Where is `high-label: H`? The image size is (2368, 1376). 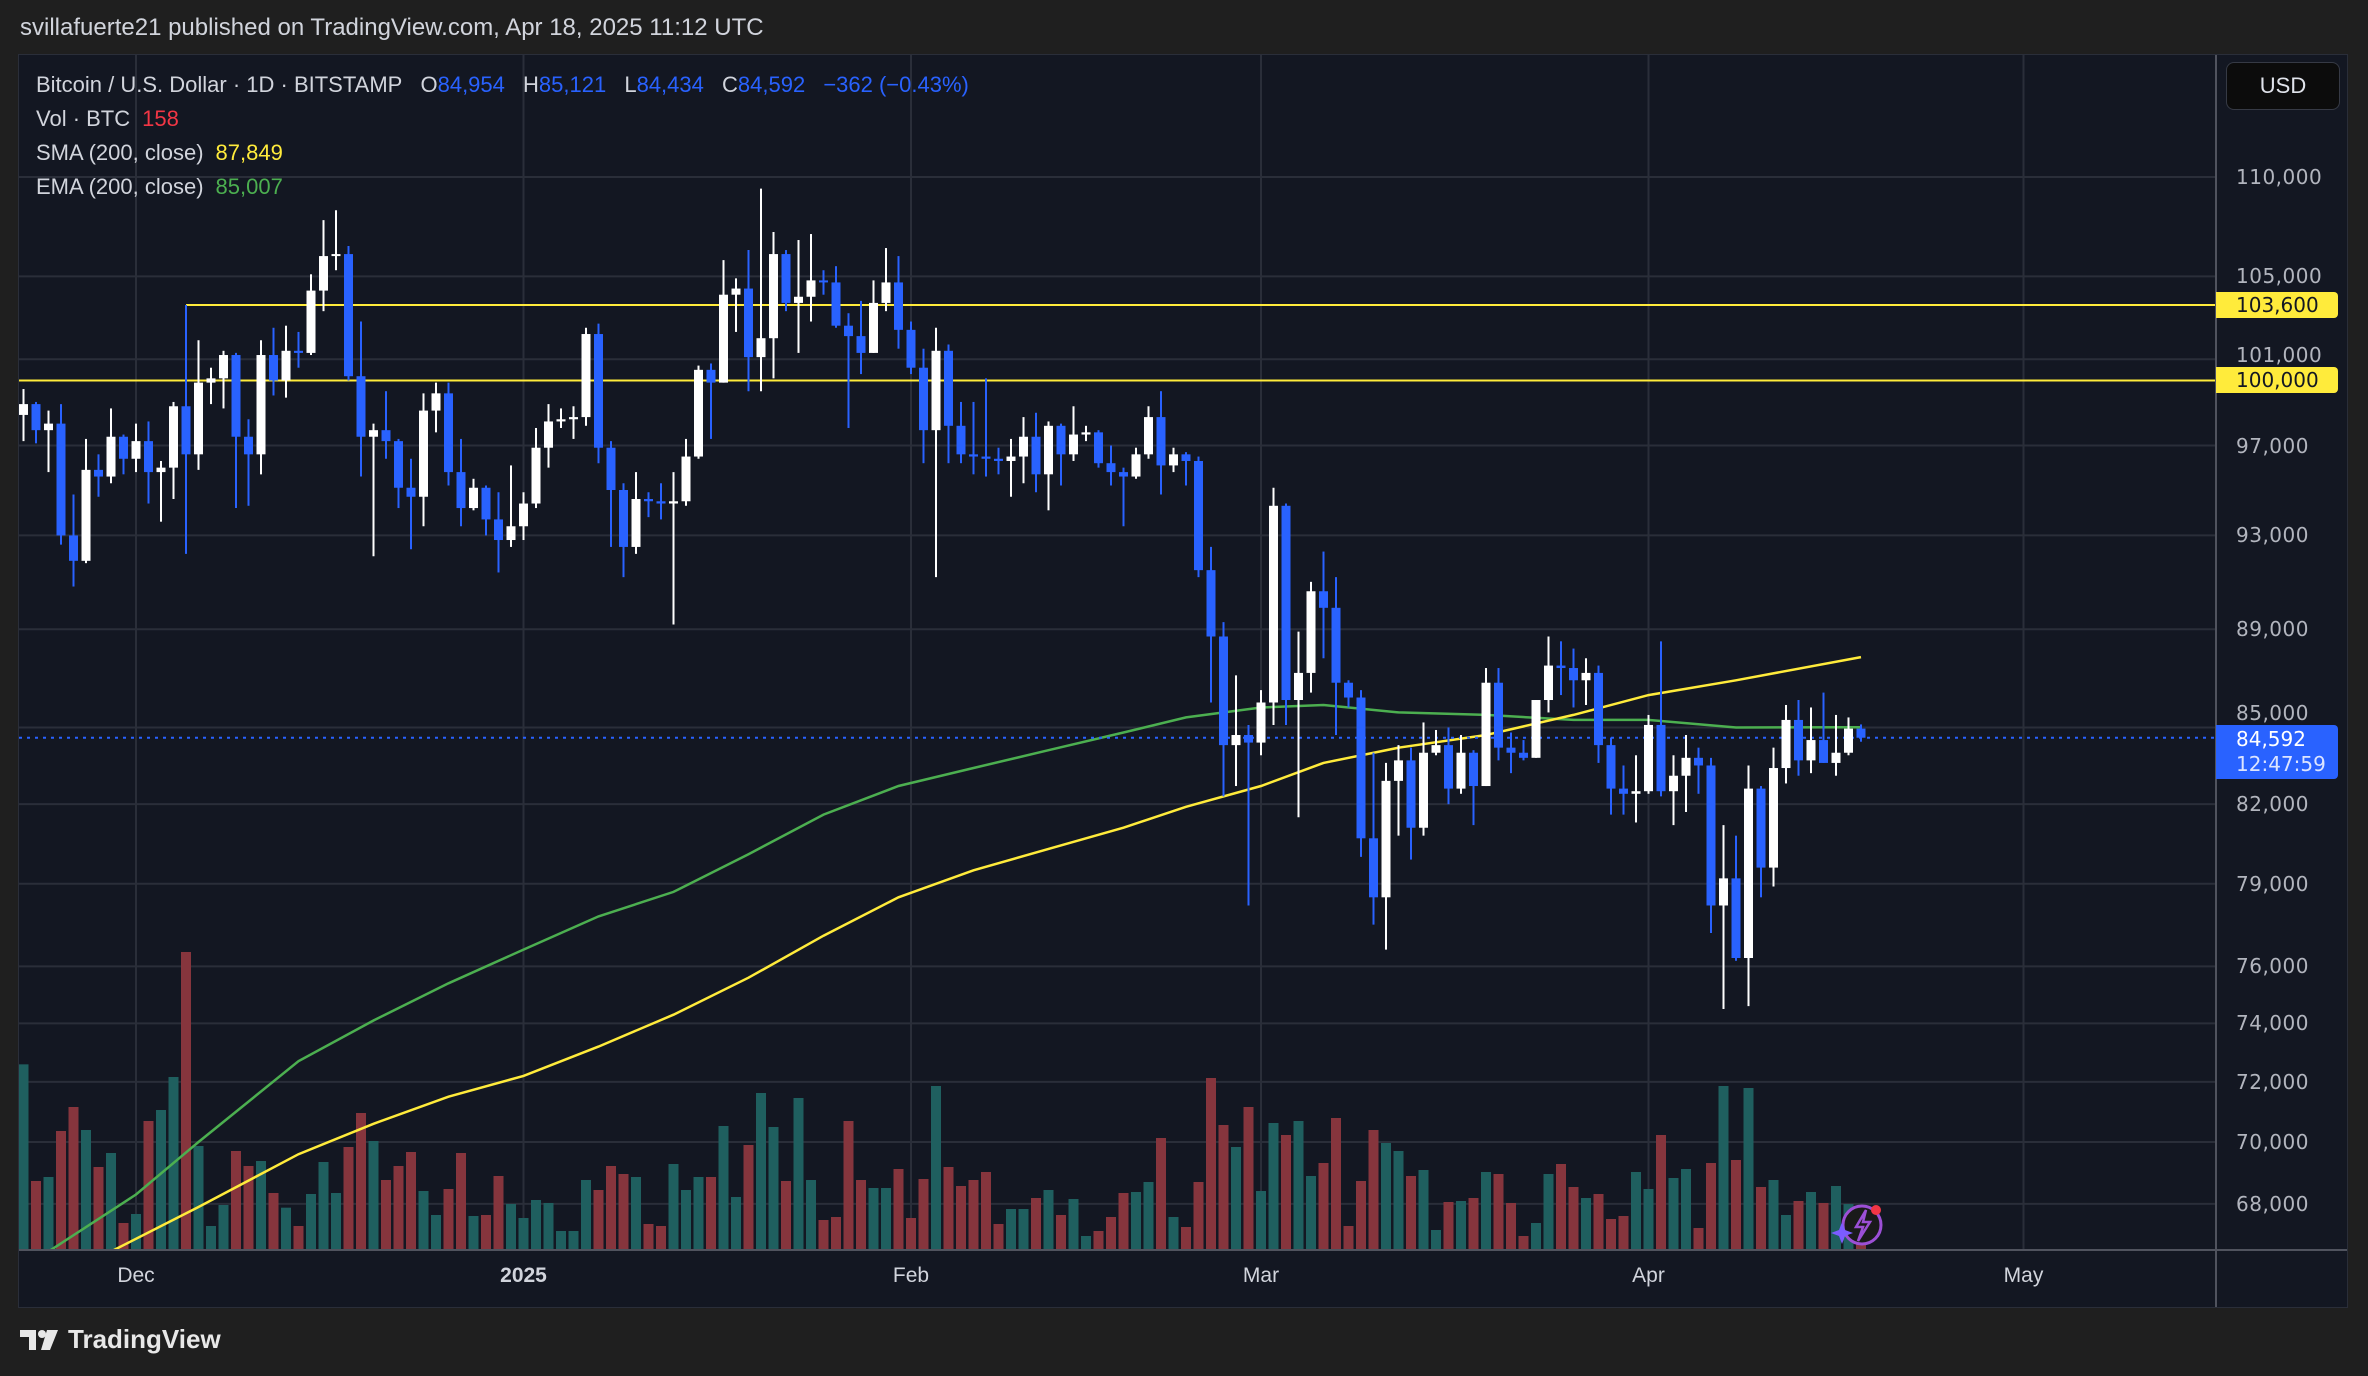
high-label: H is located at coordinates (531, 84).